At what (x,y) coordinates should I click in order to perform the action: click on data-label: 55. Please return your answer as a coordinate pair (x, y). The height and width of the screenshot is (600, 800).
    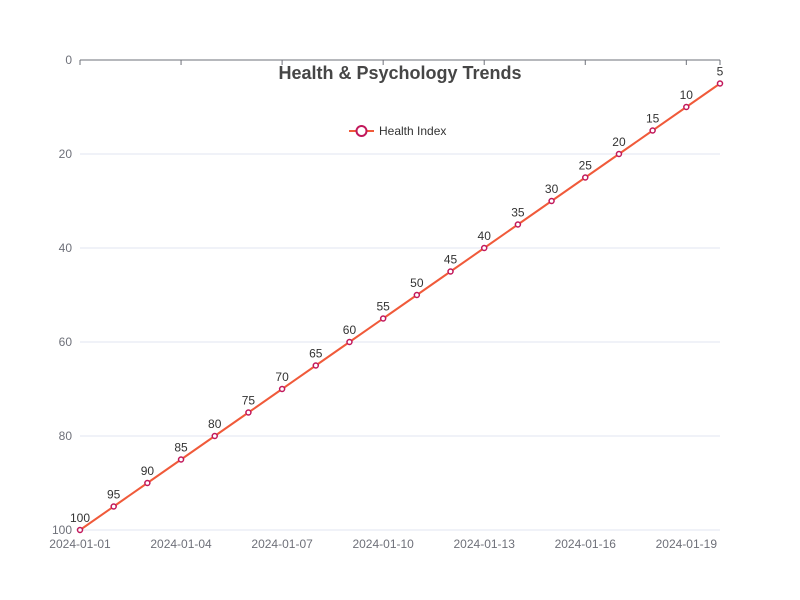
    Looking at the image, I should click on (383, 307).